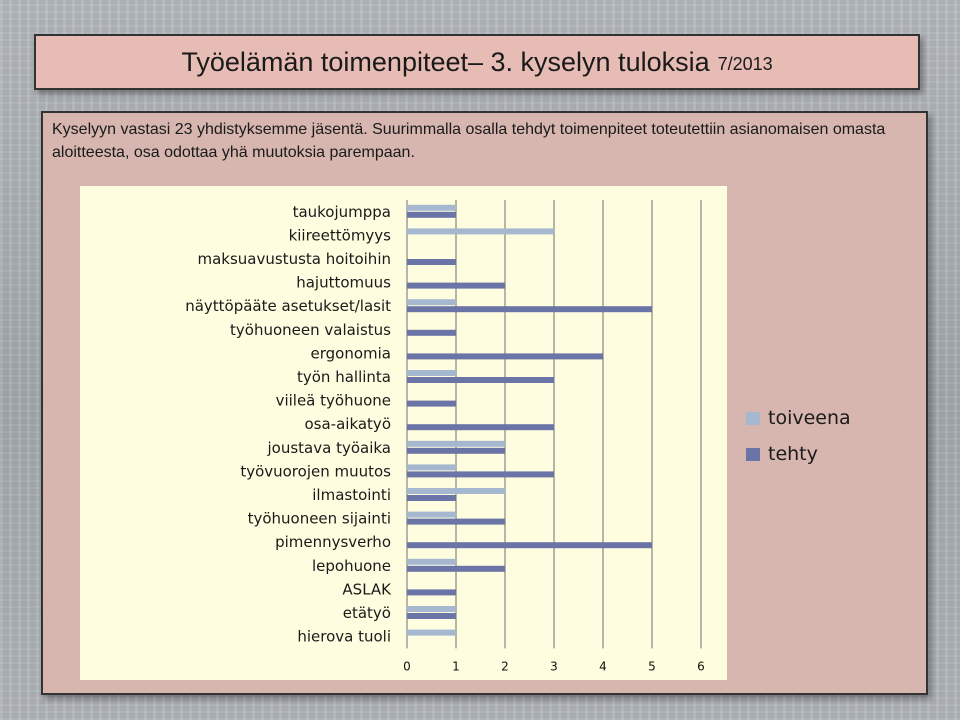 The image size is (960, 720). Describe the element at coordinates (288, 306) in the screenshot. I see `category-label: näyttöpääte asetukset/lasit` at that location.